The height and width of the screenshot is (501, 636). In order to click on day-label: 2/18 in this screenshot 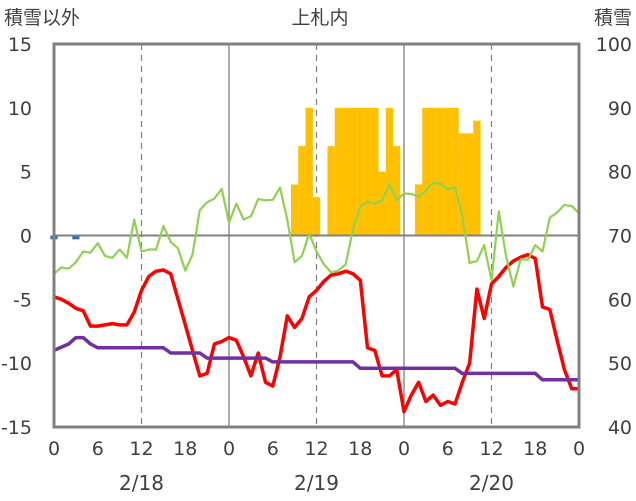, I will do `click(141, 483)`.